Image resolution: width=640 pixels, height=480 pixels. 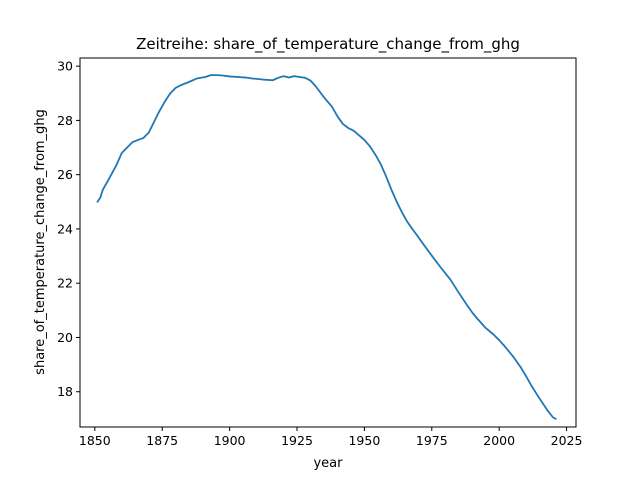 What do you see at coordinates (328, 463) in the screenshot?
I see `x-axis-label: year` at bounding box center [328, 463].